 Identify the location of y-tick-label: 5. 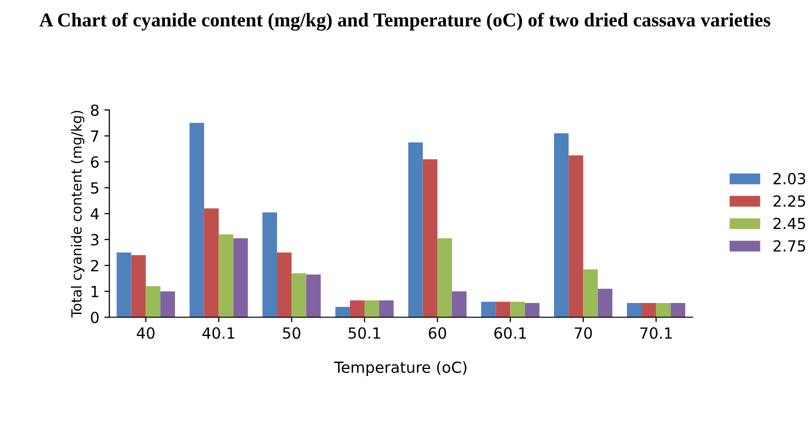
(94, 188).